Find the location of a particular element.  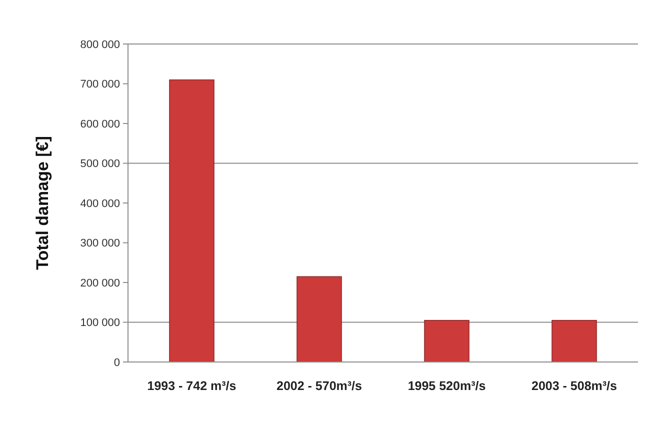

y-axis-title: Total damage [€] is located at coordinates (42, 203).